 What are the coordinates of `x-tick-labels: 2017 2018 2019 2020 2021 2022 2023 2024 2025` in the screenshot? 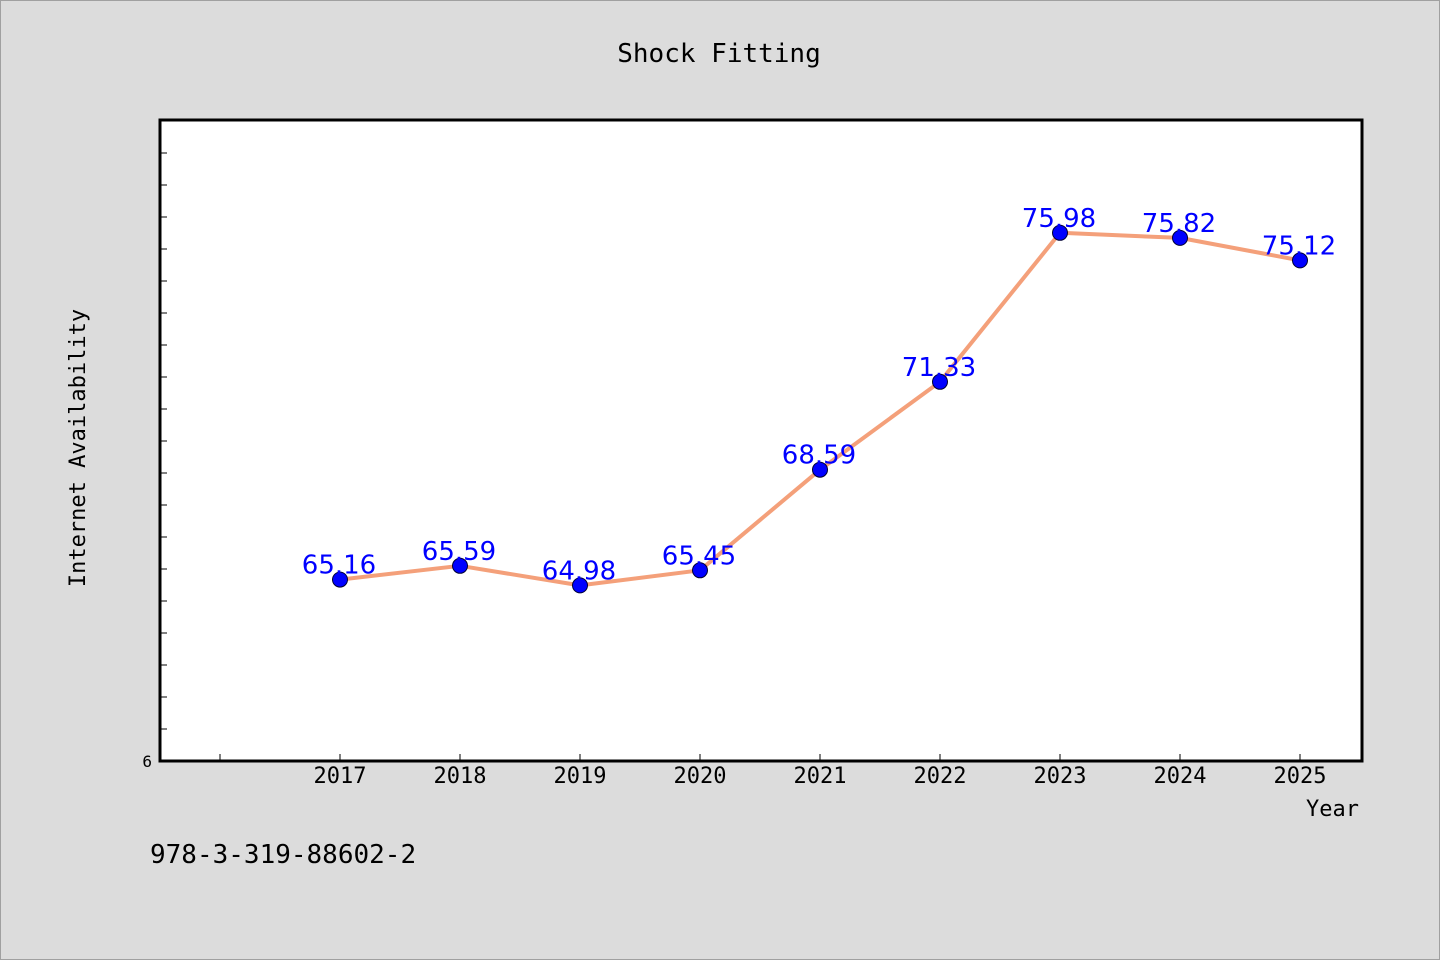 It's located at (820, 776).